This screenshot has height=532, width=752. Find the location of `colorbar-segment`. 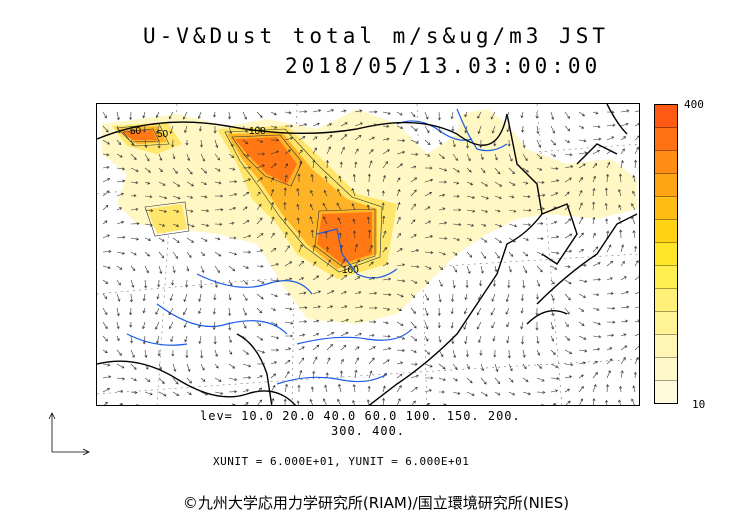

colorbar-segment is located at coordinates (666, 116).